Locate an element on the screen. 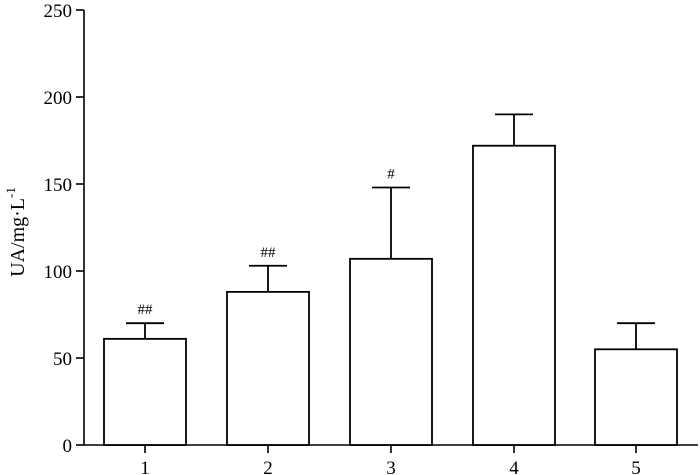  x-tick-label-4: 4 is located at coordinates (514, 466).